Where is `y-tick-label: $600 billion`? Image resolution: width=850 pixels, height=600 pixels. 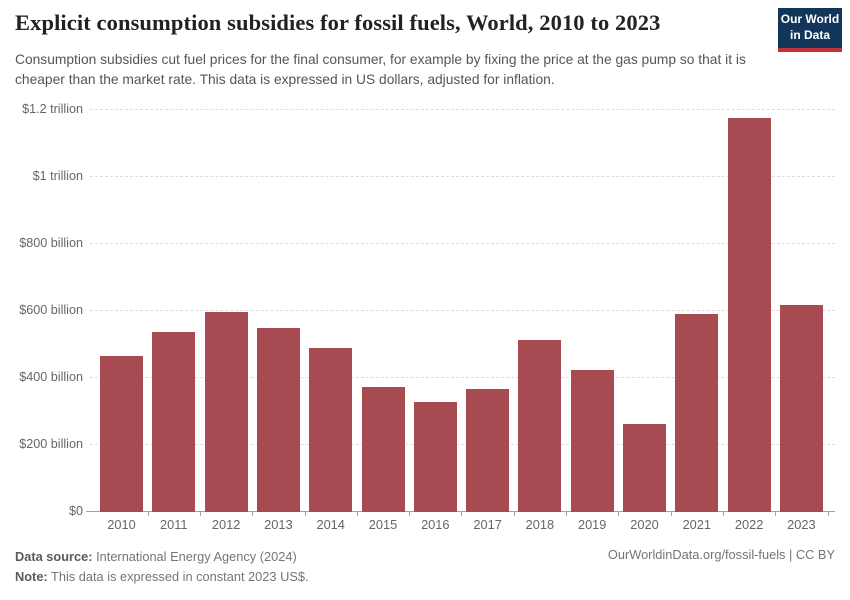
y-tick-label: $600 billion is located at coordinates (51, 309).